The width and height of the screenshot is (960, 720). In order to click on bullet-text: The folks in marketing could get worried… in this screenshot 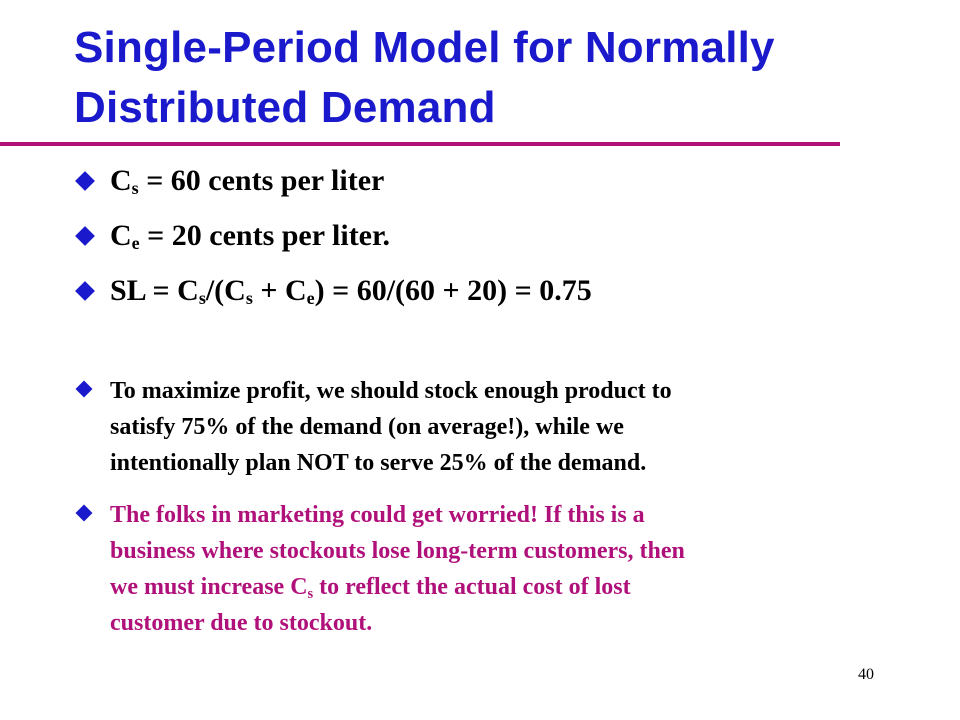, I will do `click(397, 569)`.